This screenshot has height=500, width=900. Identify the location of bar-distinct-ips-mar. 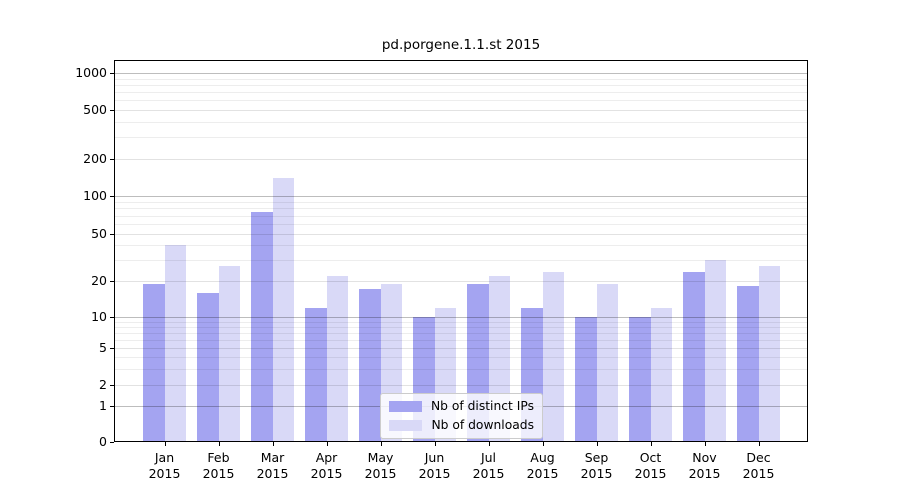
(262, 326).